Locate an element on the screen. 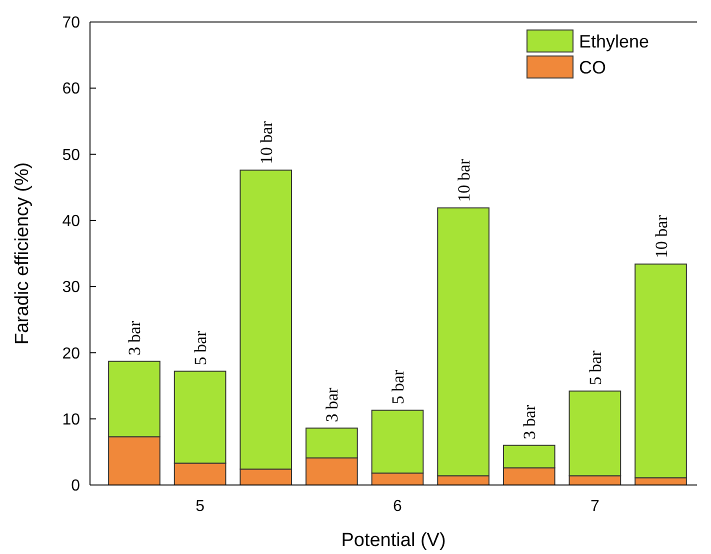 This screenshot has height=554, width=711. legend-label: Ethylene is located at coordinates (614, 41).